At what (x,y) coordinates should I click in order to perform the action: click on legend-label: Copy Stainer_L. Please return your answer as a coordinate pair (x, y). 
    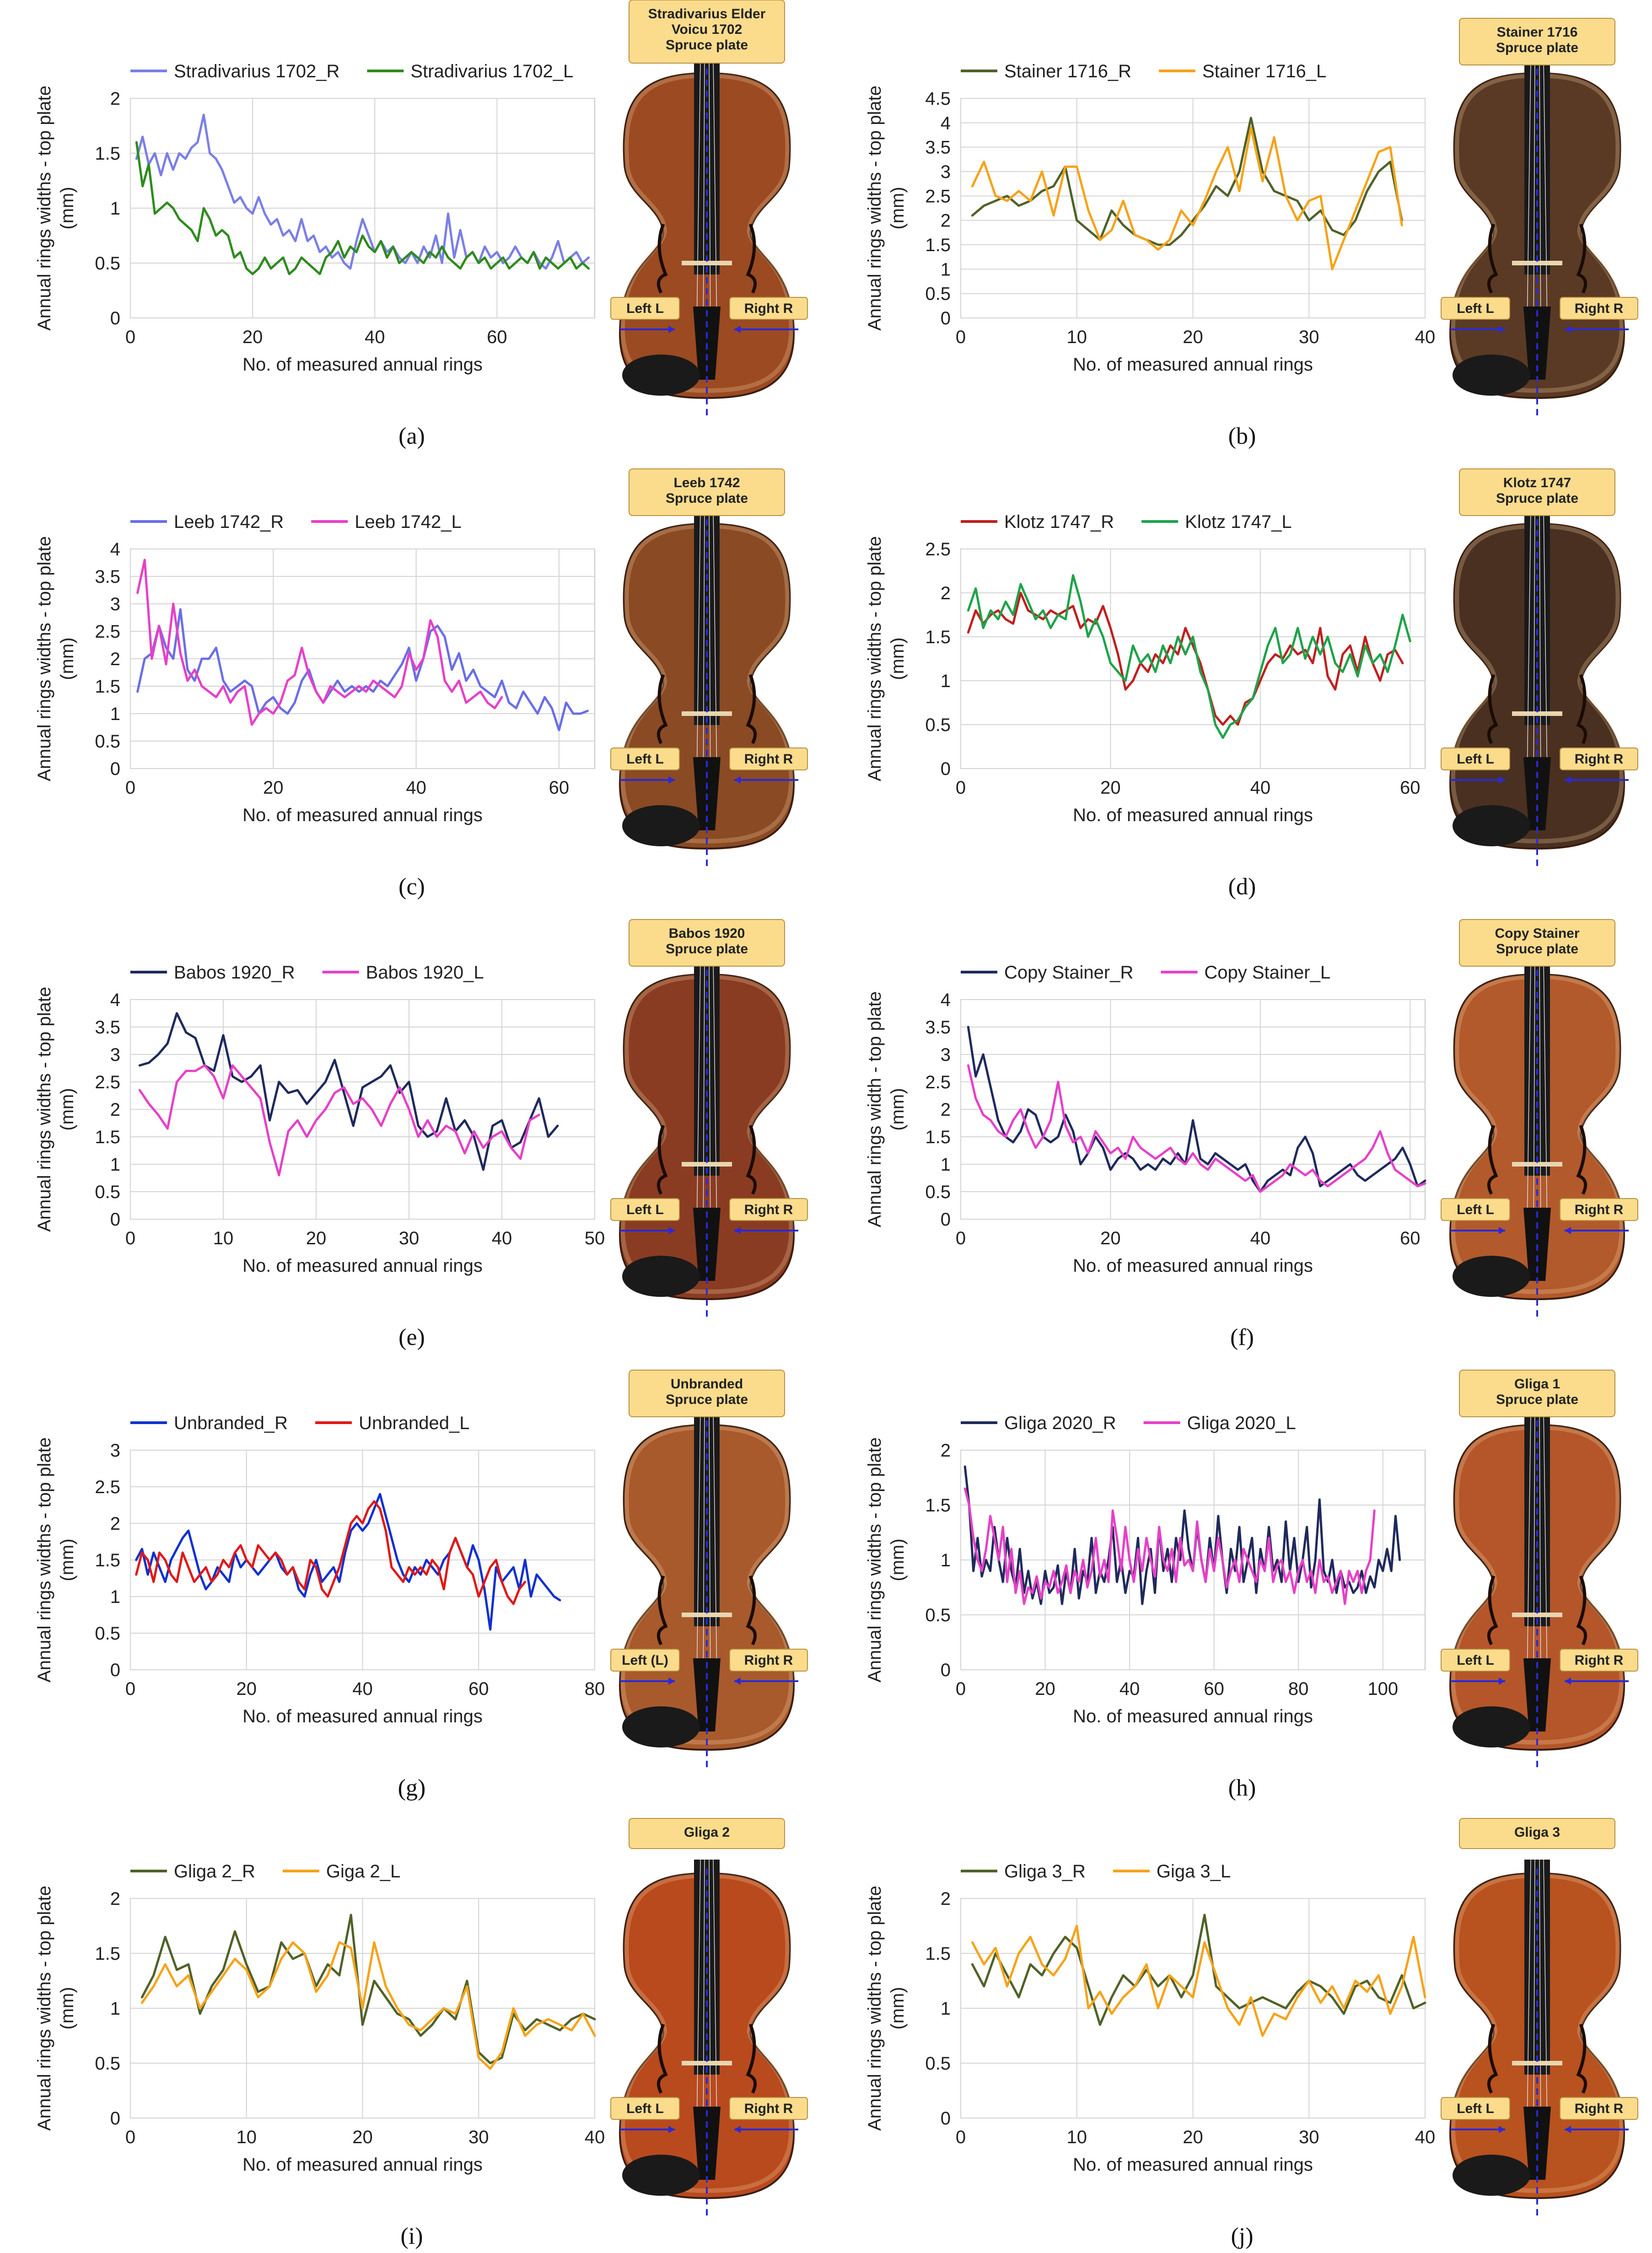
    Looking at the image, I should click on (1267, 972).